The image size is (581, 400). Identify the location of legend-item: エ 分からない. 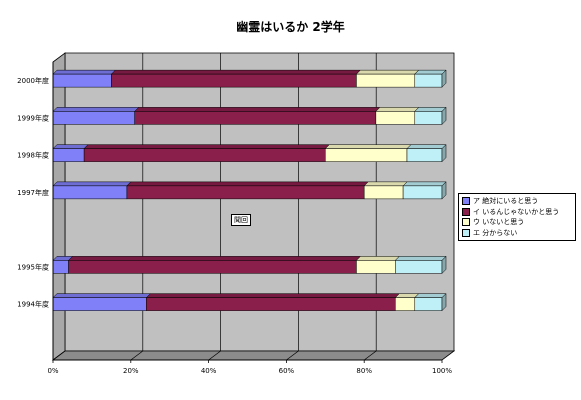
(517, 233).